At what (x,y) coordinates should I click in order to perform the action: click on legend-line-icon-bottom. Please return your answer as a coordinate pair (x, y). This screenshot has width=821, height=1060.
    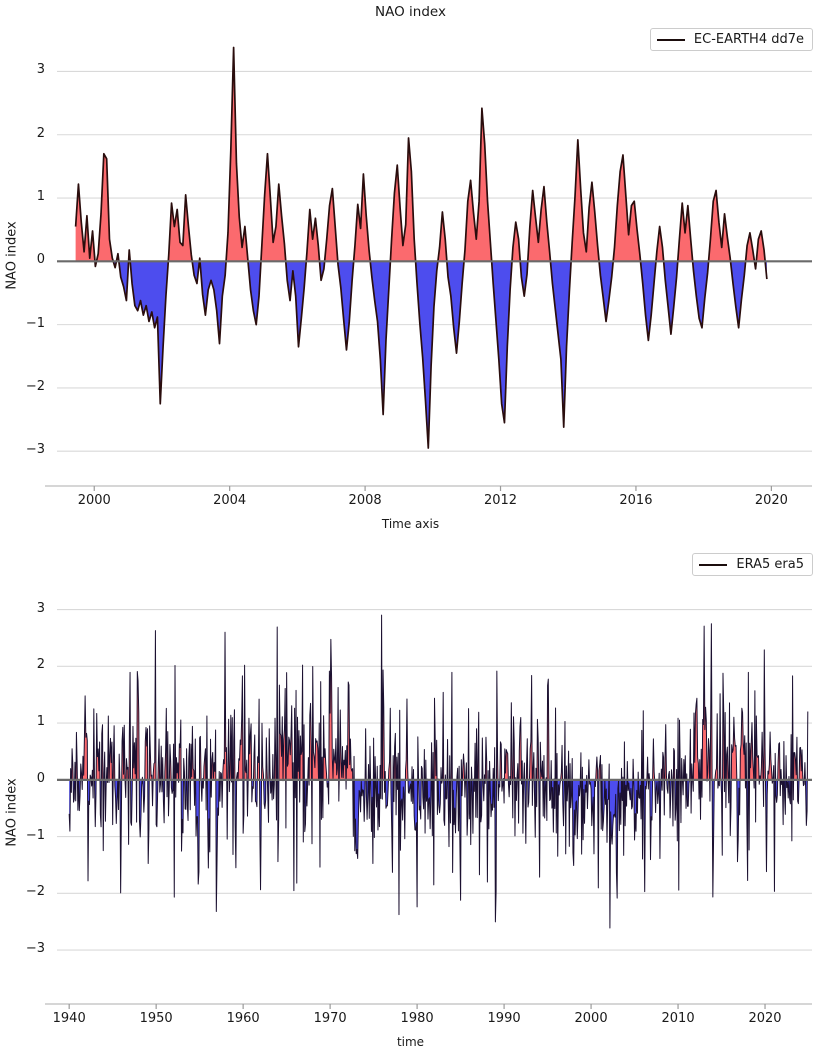
    Looking at the image, I should click on (713, 564).